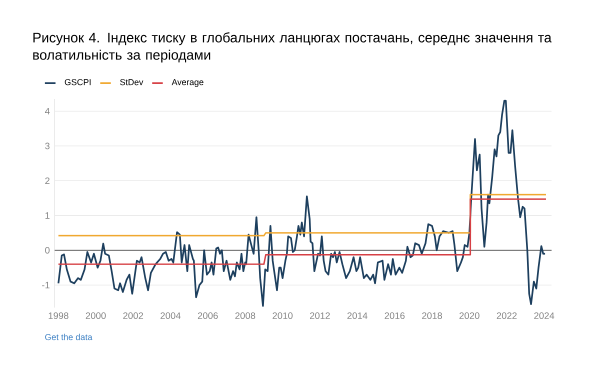  What do you see at coordinates (46, 285) in the screenshot?
I see `y-tick-label: -1` at bounding box center [46, 285].